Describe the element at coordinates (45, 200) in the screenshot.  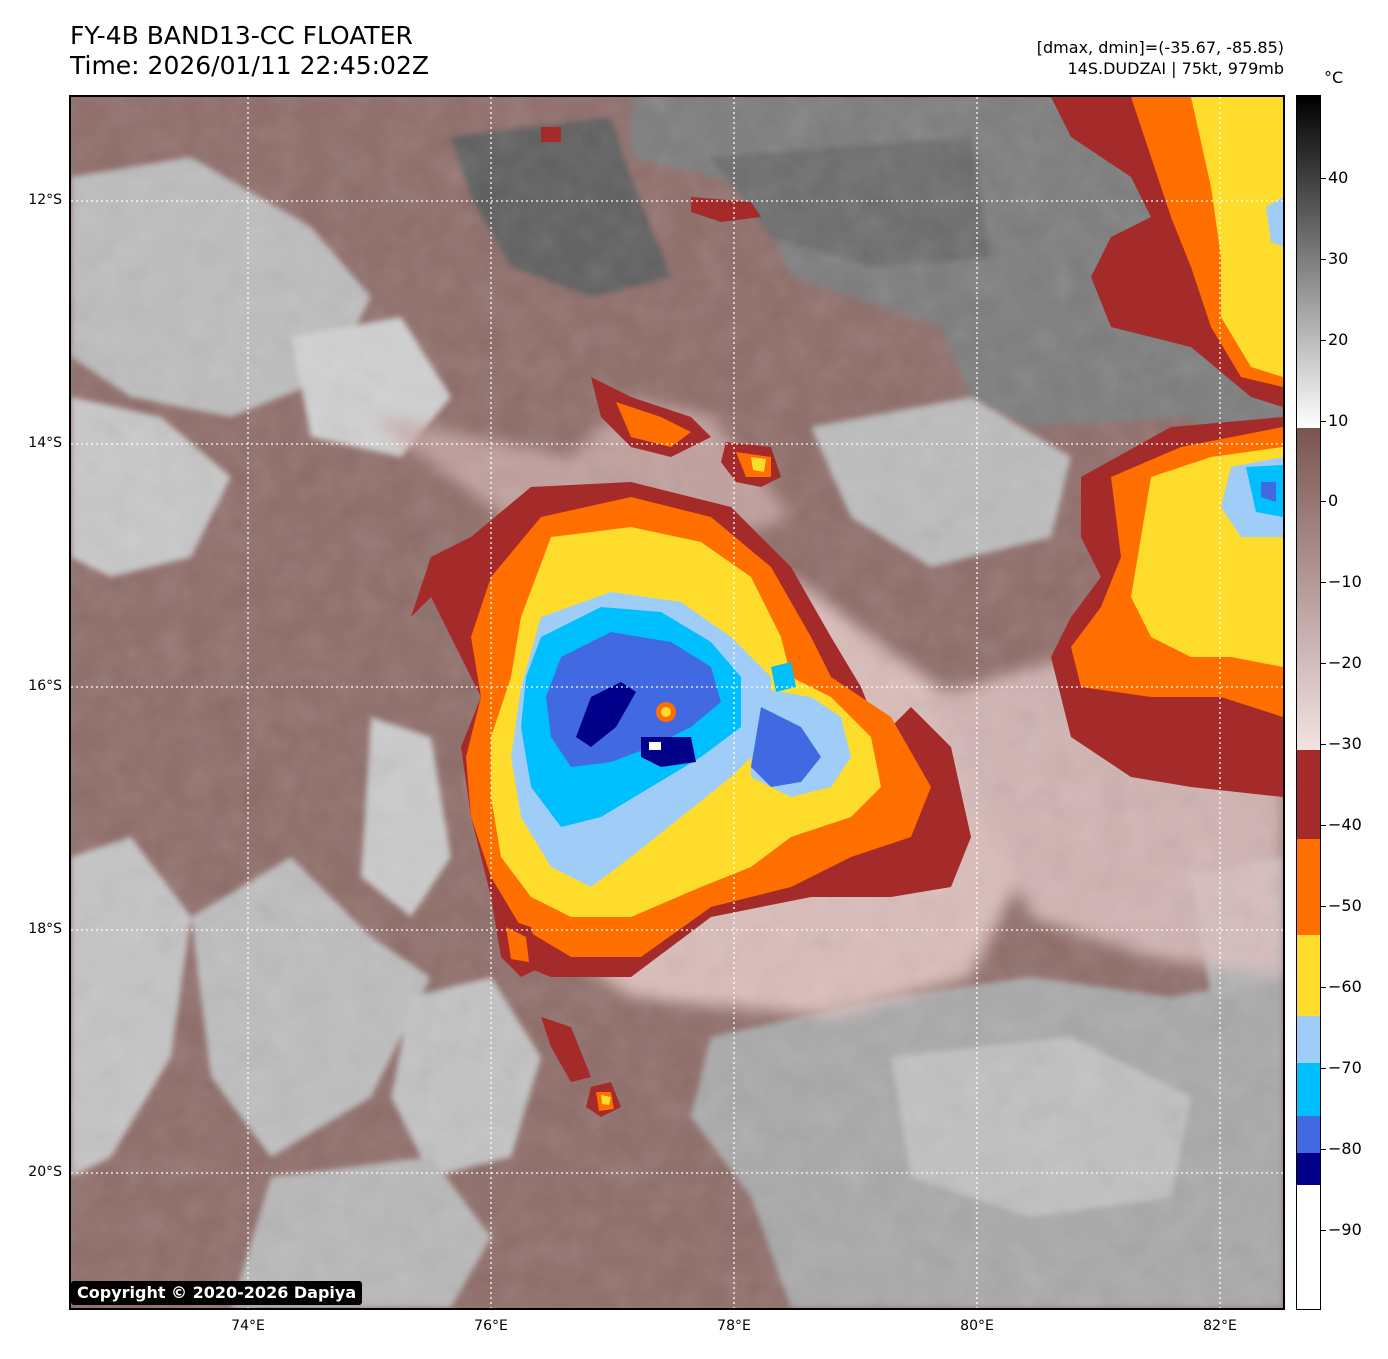
I see `lat-label-12s: 12°S` at that location.